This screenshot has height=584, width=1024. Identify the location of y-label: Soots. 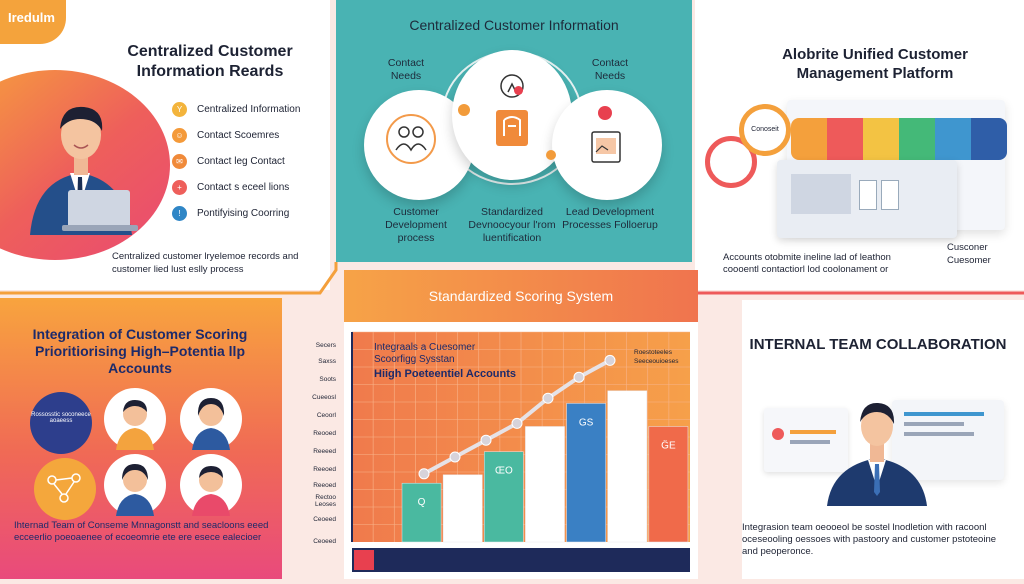
(327, 379).